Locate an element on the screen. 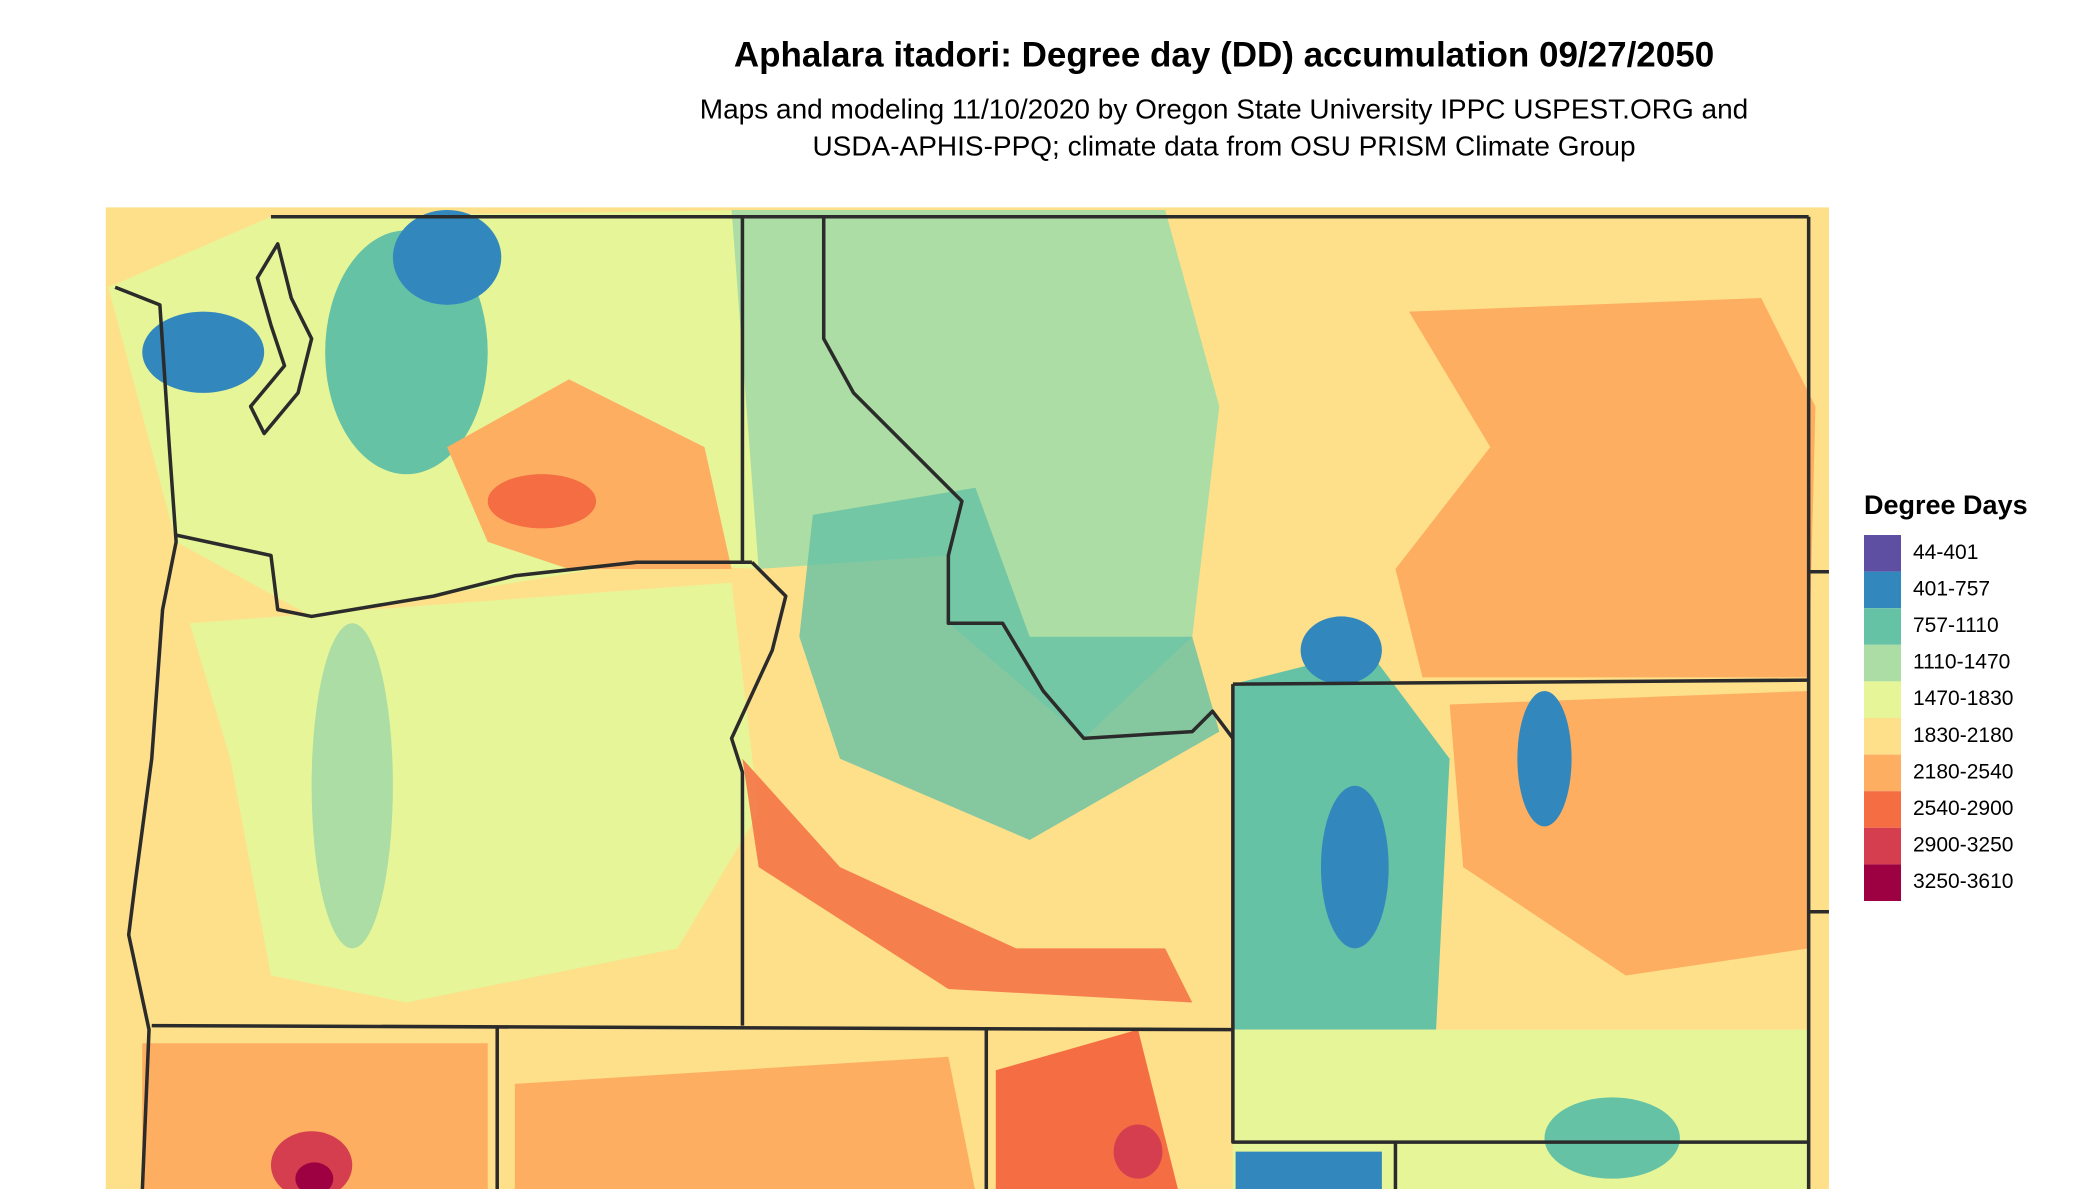 This screenshot has width=2100, height=1189. legend-label: 2180-2540 is located at coordinates (1963, 771).